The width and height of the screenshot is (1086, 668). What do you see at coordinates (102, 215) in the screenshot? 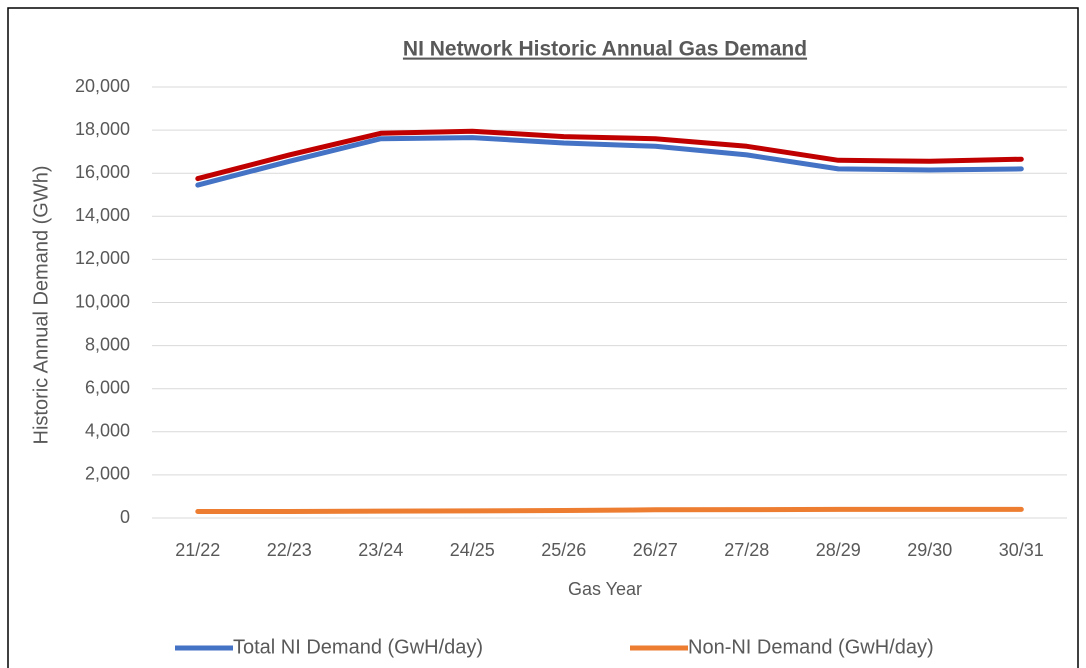
I see `y-tick-label: 14,000` at bounding box center [102, 215].